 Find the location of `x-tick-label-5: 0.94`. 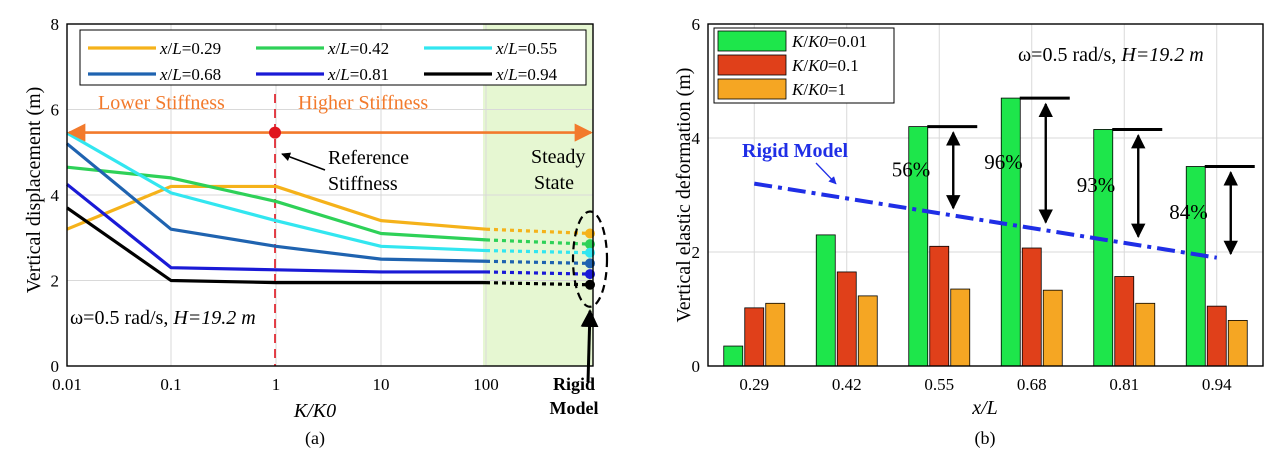

x-tick-label-5: 0.94 is located at coordinates (1217, 384).